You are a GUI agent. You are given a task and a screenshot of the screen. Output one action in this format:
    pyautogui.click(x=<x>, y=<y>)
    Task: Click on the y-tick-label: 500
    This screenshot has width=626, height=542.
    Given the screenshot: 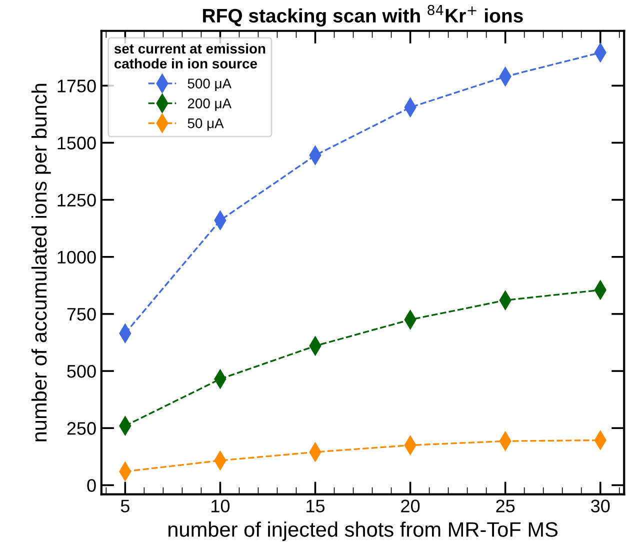 What is the action you would take?
    pyautogui.click(x=81, y=371)
    